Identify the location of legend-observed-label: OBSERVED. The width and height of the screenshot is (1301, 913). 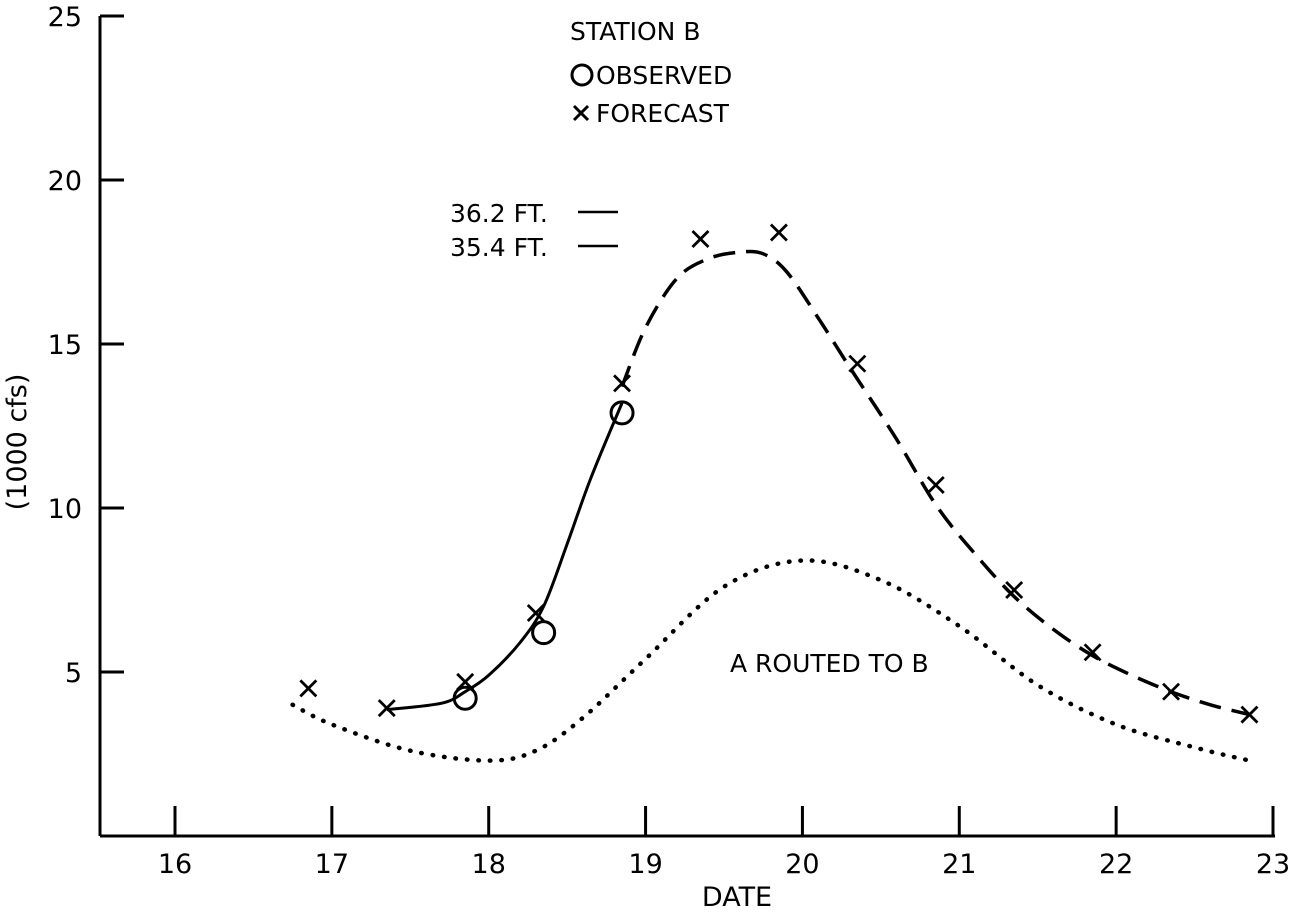
(664, 75).